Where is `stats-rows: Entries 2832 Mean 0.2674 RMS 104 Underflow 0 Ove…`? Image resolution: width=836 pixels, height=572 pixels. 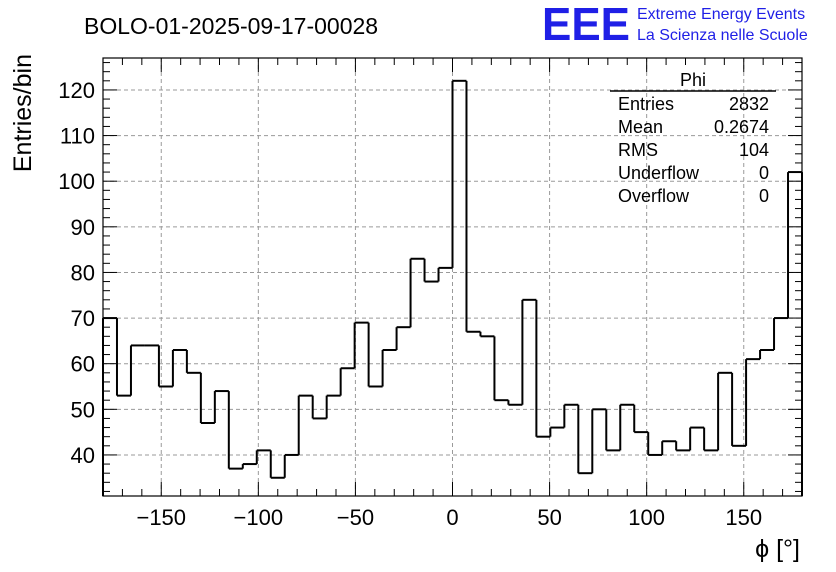
stats-rows: Entries 2832 Mean 0.2674 RMS 104 Underflow 0 Ove… is located at coordinates (693, 150).